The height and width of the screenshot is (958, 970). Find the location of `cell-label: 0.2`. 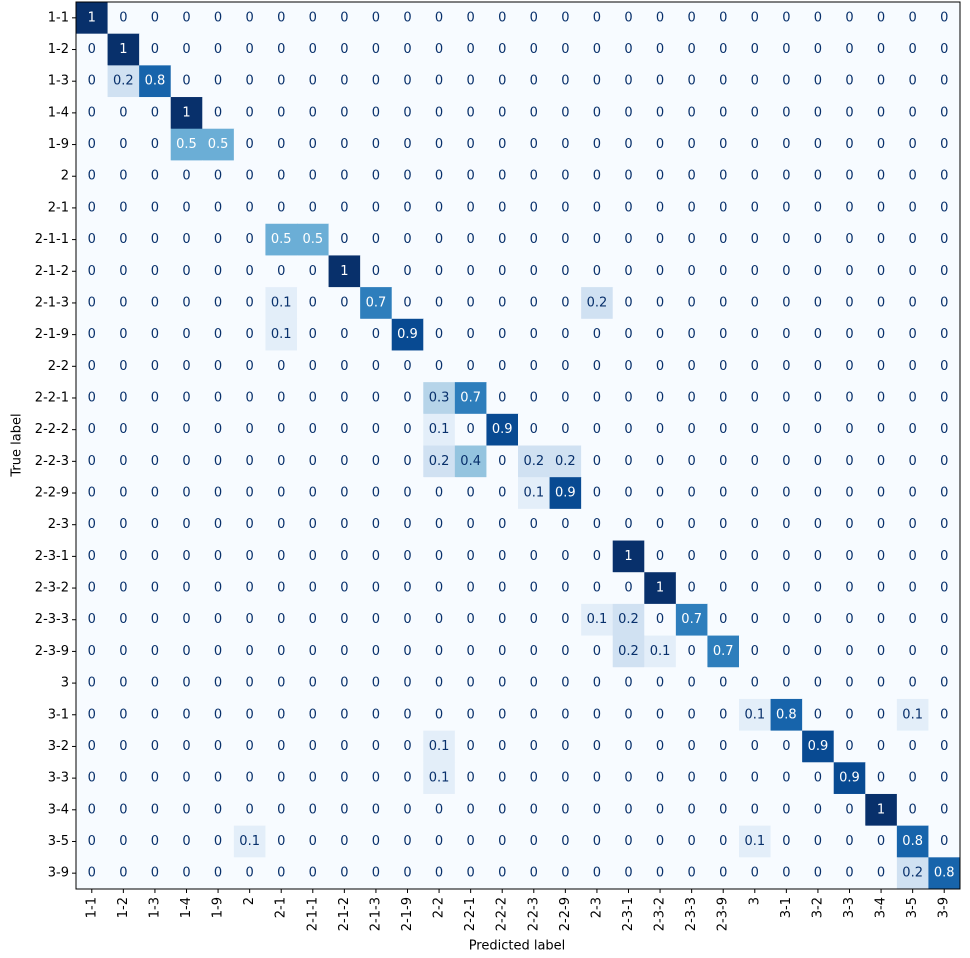

cell-label: 0.2 is located at coordinates (628, 619).